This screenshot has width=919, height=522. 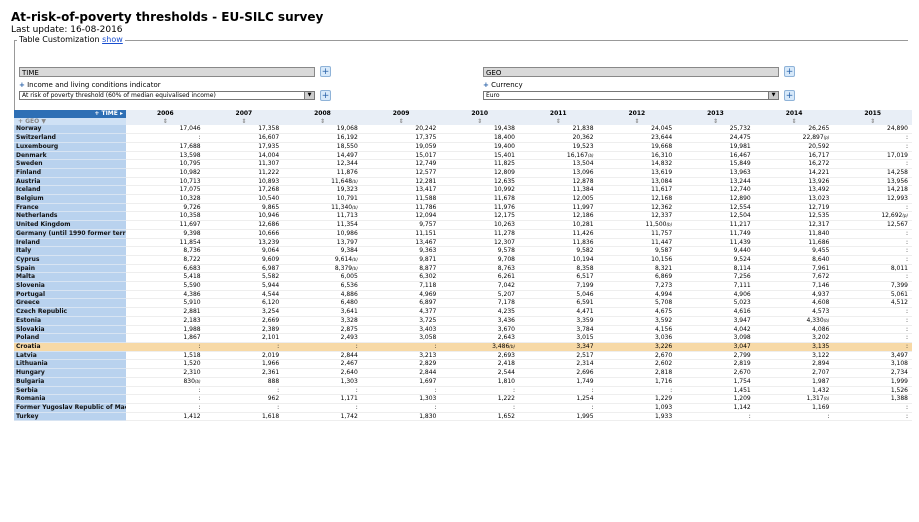 What do you see at coordinates (794, 391) in the screenshot?
I see `value-cell: 1,432` at bounding box center [794, 391].